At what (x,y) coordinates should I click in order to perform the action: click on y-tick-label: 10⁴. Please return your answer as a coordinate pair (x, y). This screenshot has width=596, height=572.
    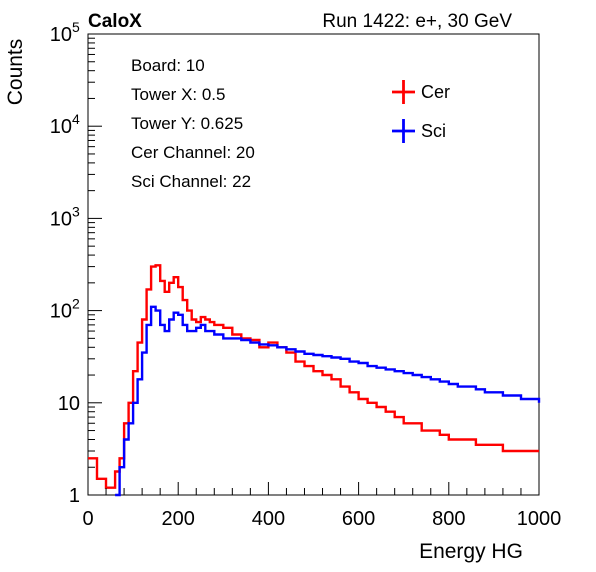
    Looking at the image, I should click on (65, 124).